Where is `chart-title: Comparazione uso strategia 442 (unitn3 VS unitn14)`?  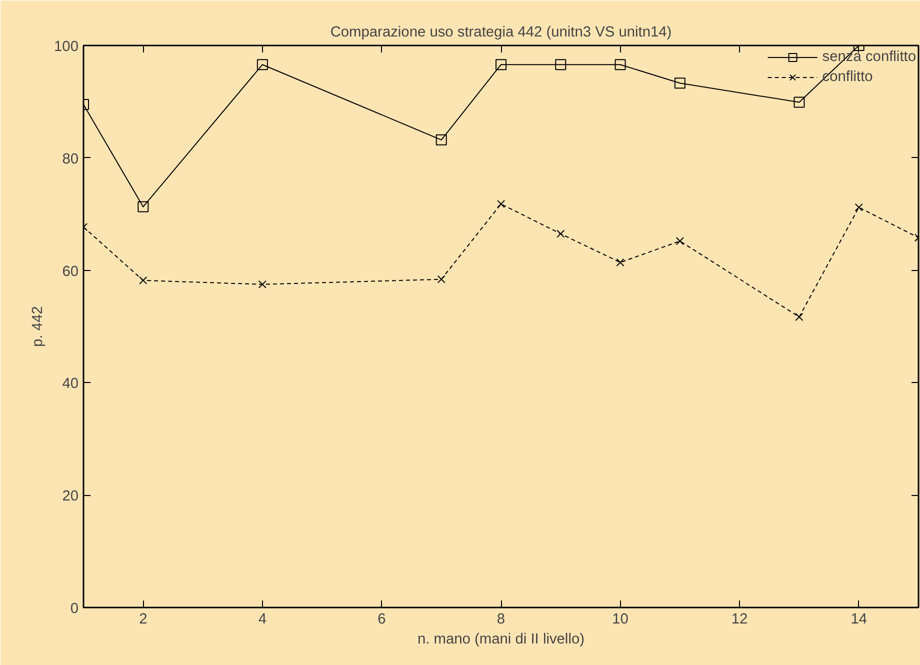
chart-title: Comparazione uso strategia 442 (unitn3 VS unitn14) is located at coordinates (501, 32).